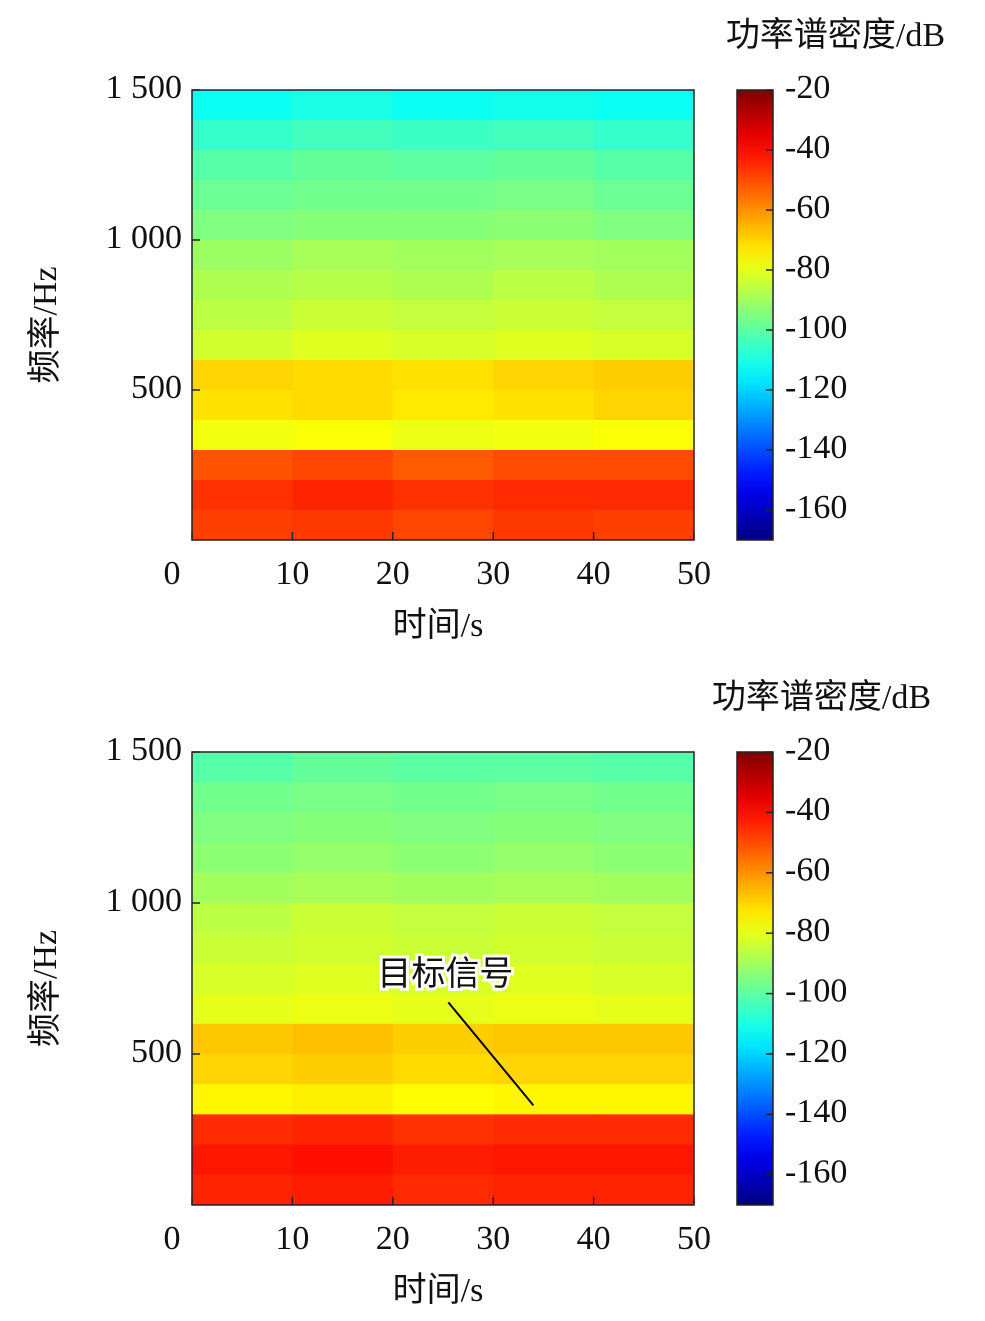 The width and height of the screenshot is (985, 1321). I want to click on colorbar-tick-label: -120, so click(816, 1051).